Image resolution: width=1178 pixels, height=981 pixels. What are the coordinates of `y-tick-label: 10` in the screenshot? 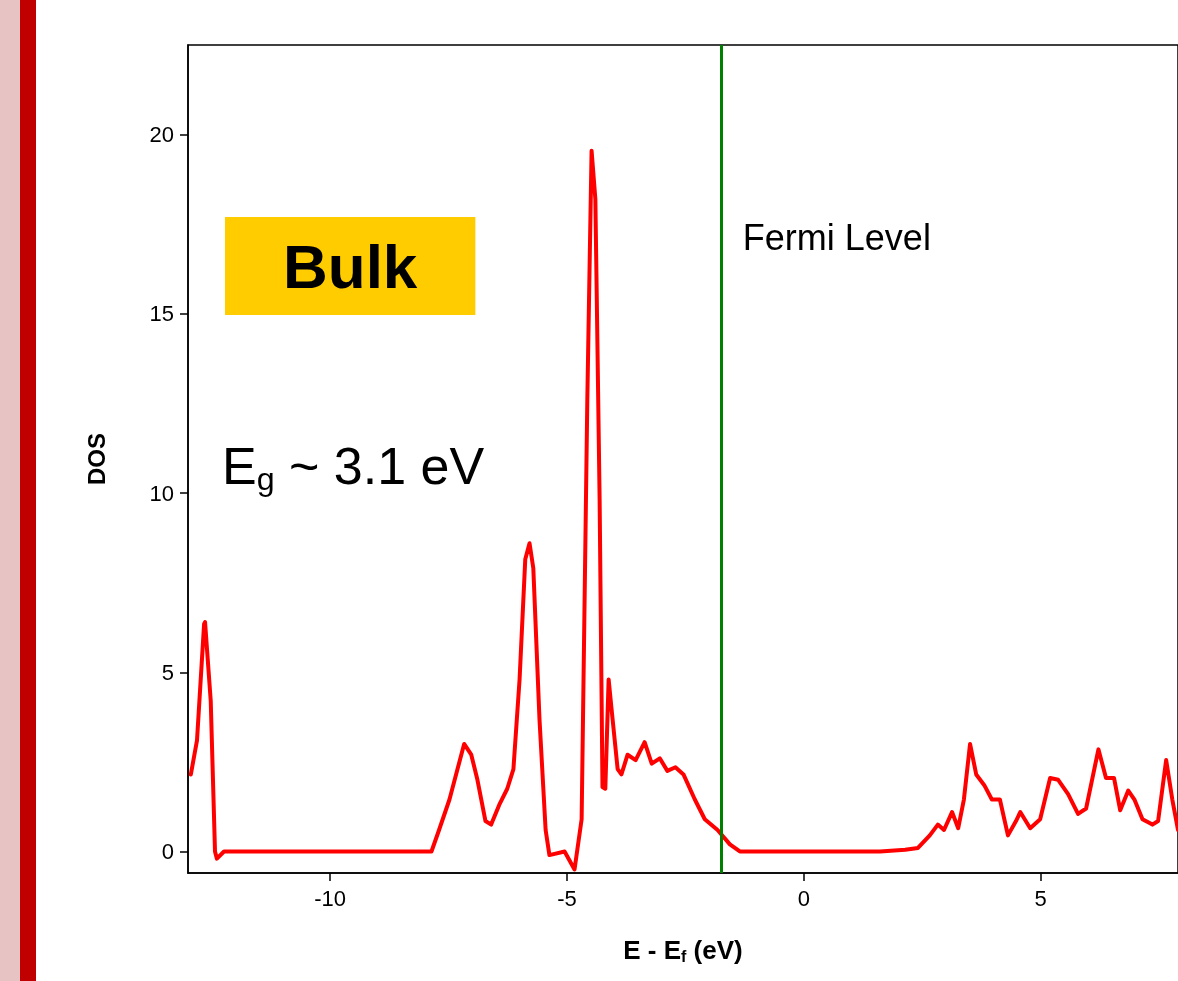 It's located at (161, 493).